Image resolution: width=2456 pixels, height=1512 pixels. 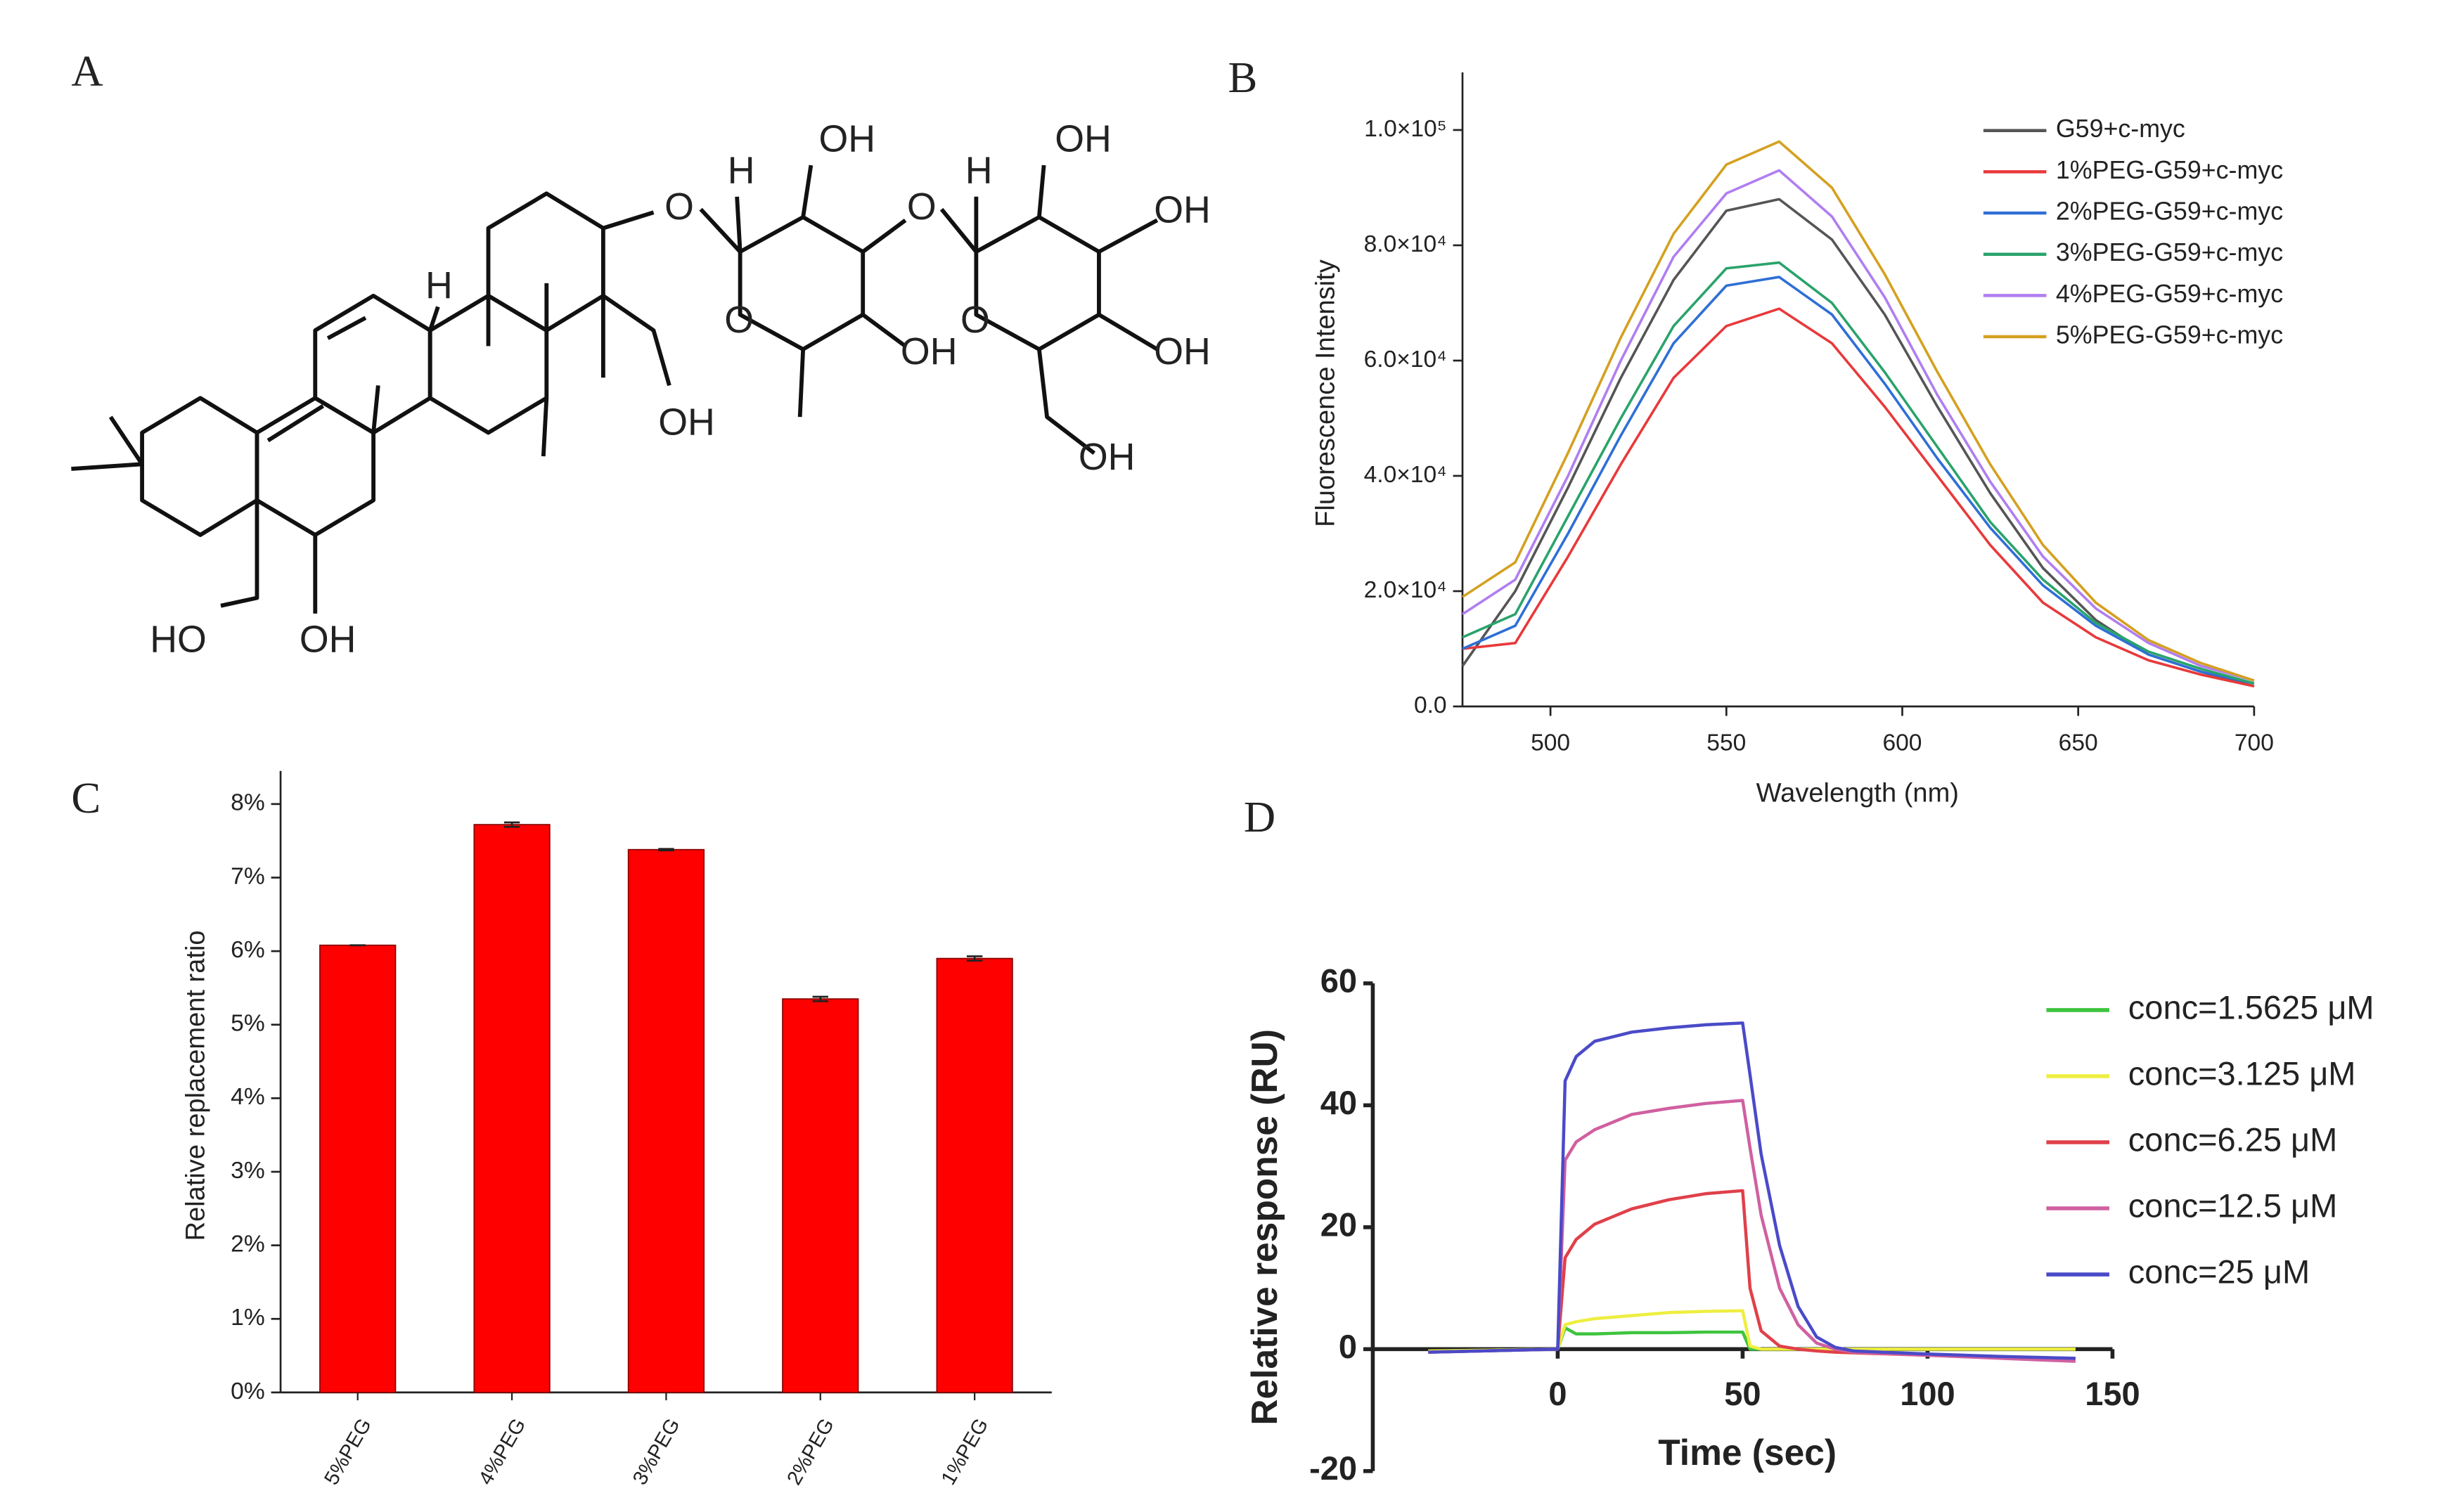 What do you see at coordinates (2233, 1205) in the screenshot?
I see `legend-label: conc=12.5 μM` at bounding box center [2233, 1205].